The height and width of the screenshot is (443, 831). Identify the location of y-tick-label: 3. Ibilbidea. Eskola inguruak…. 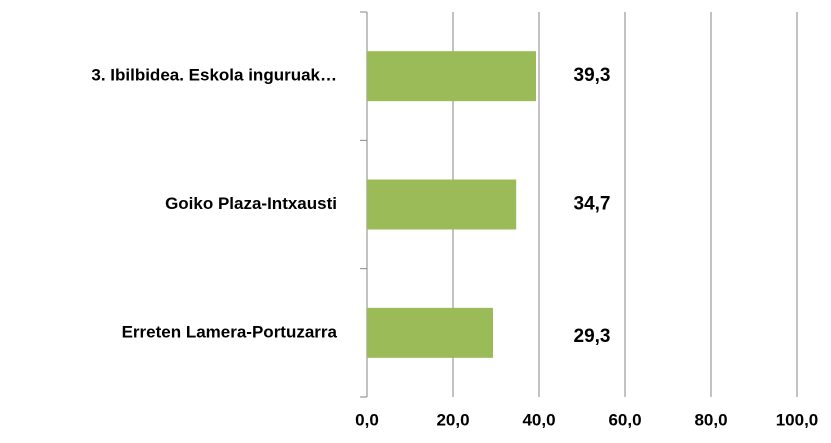
(214, 75).